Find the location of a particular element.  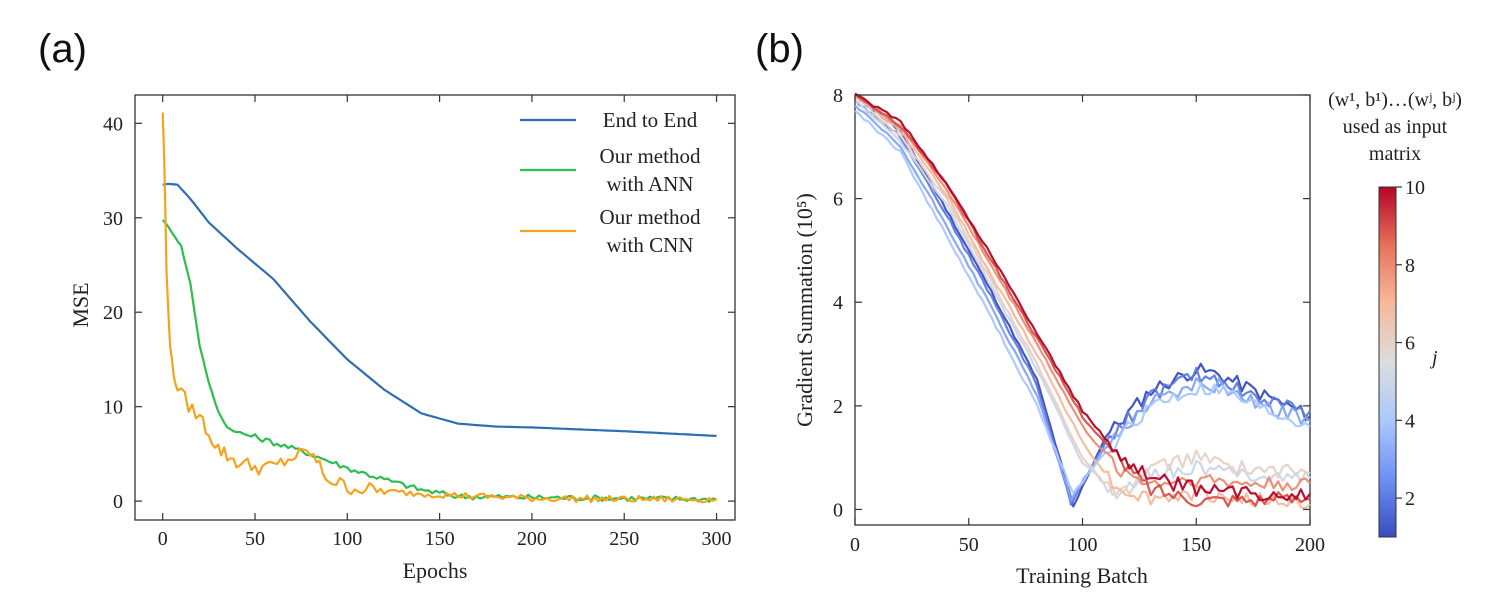

colorbar-tick-label: 6 is located at coordinates (1410, 344).